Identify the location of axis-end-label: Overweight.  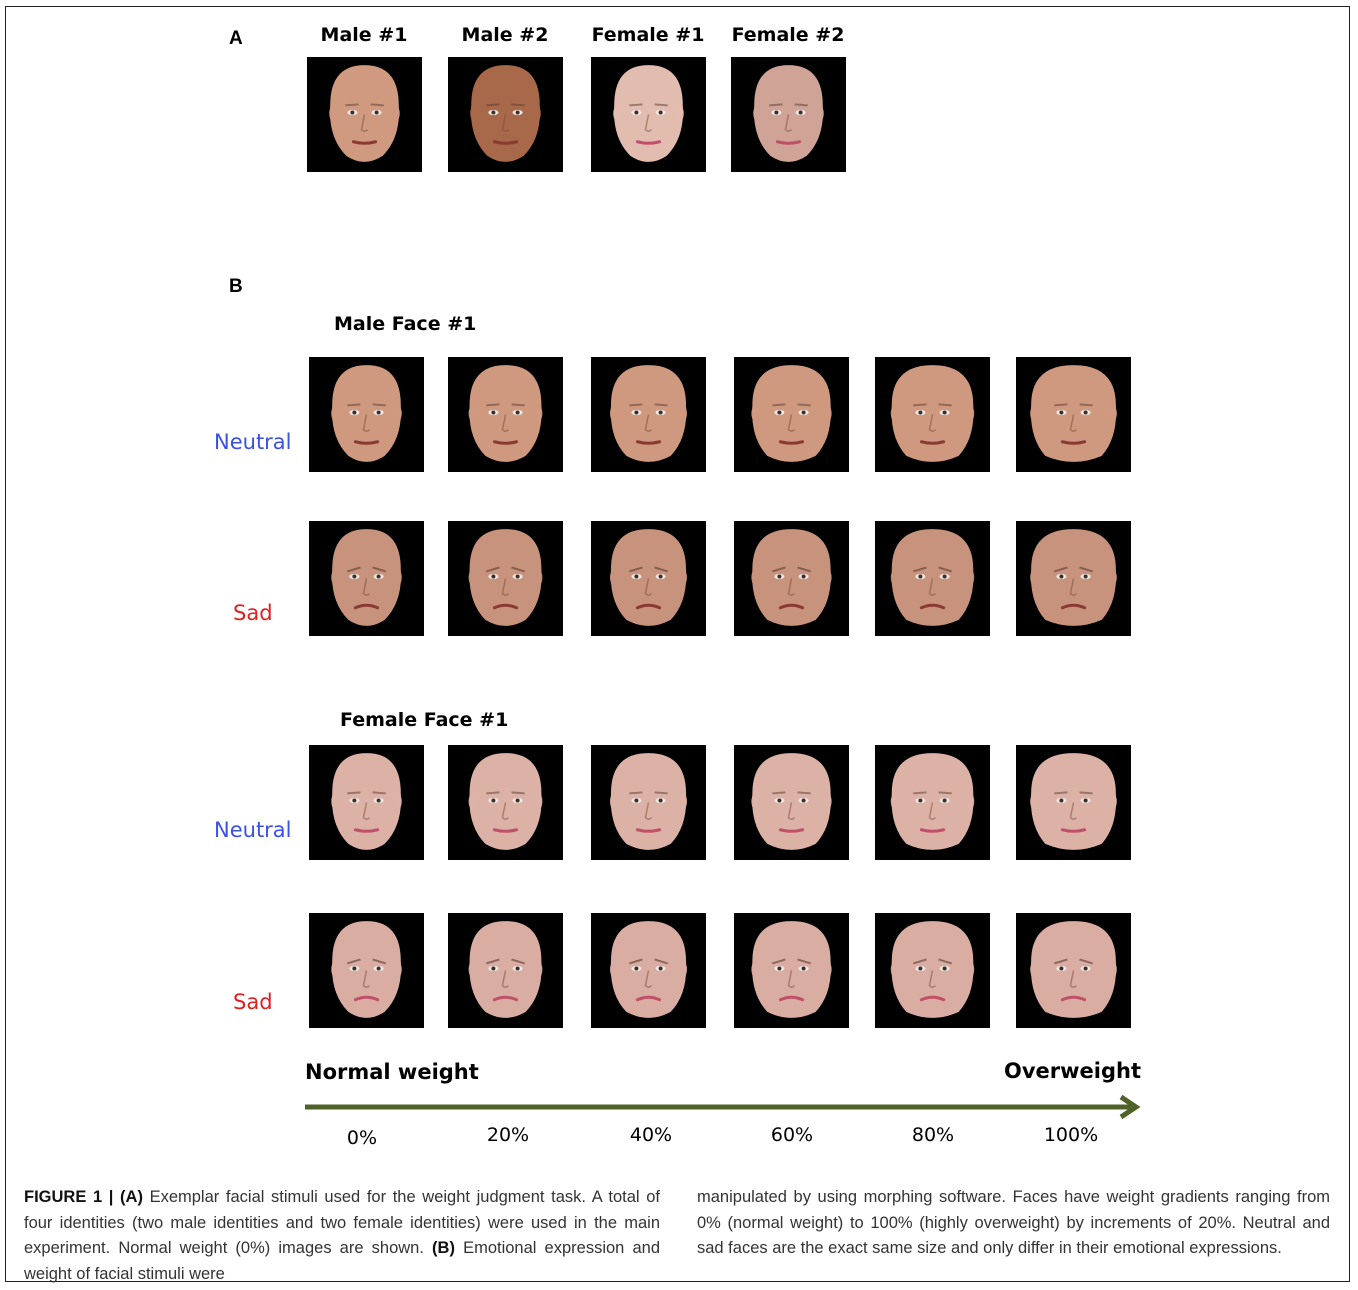
(1073, 1071).